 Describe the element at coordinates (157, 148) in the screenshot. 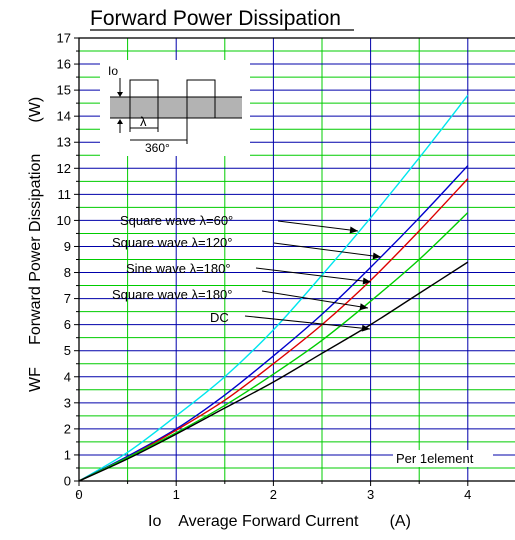

I see `inset-period-label: 360°` at that location.